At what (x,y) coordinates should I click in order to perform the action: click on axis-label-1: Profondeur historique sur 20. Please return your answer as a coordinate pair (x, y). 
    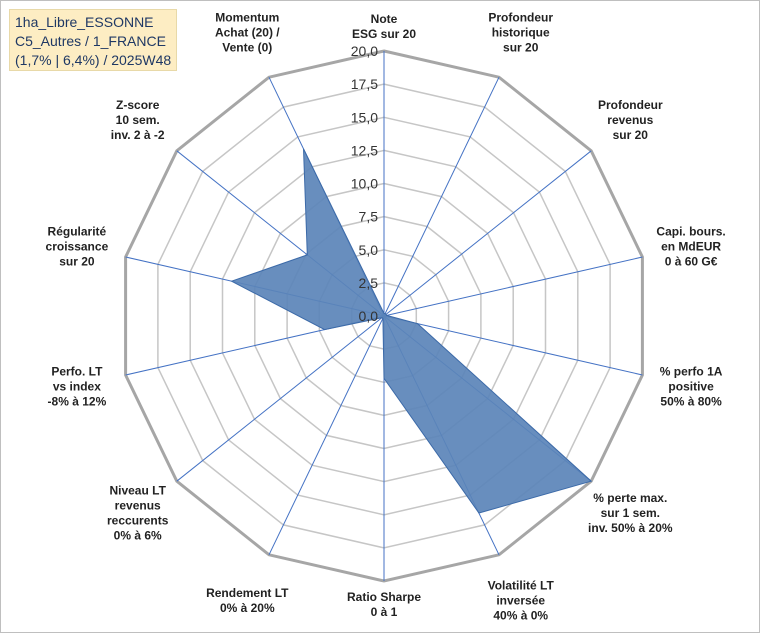
    Looking at the image, I should click on (520, 33).